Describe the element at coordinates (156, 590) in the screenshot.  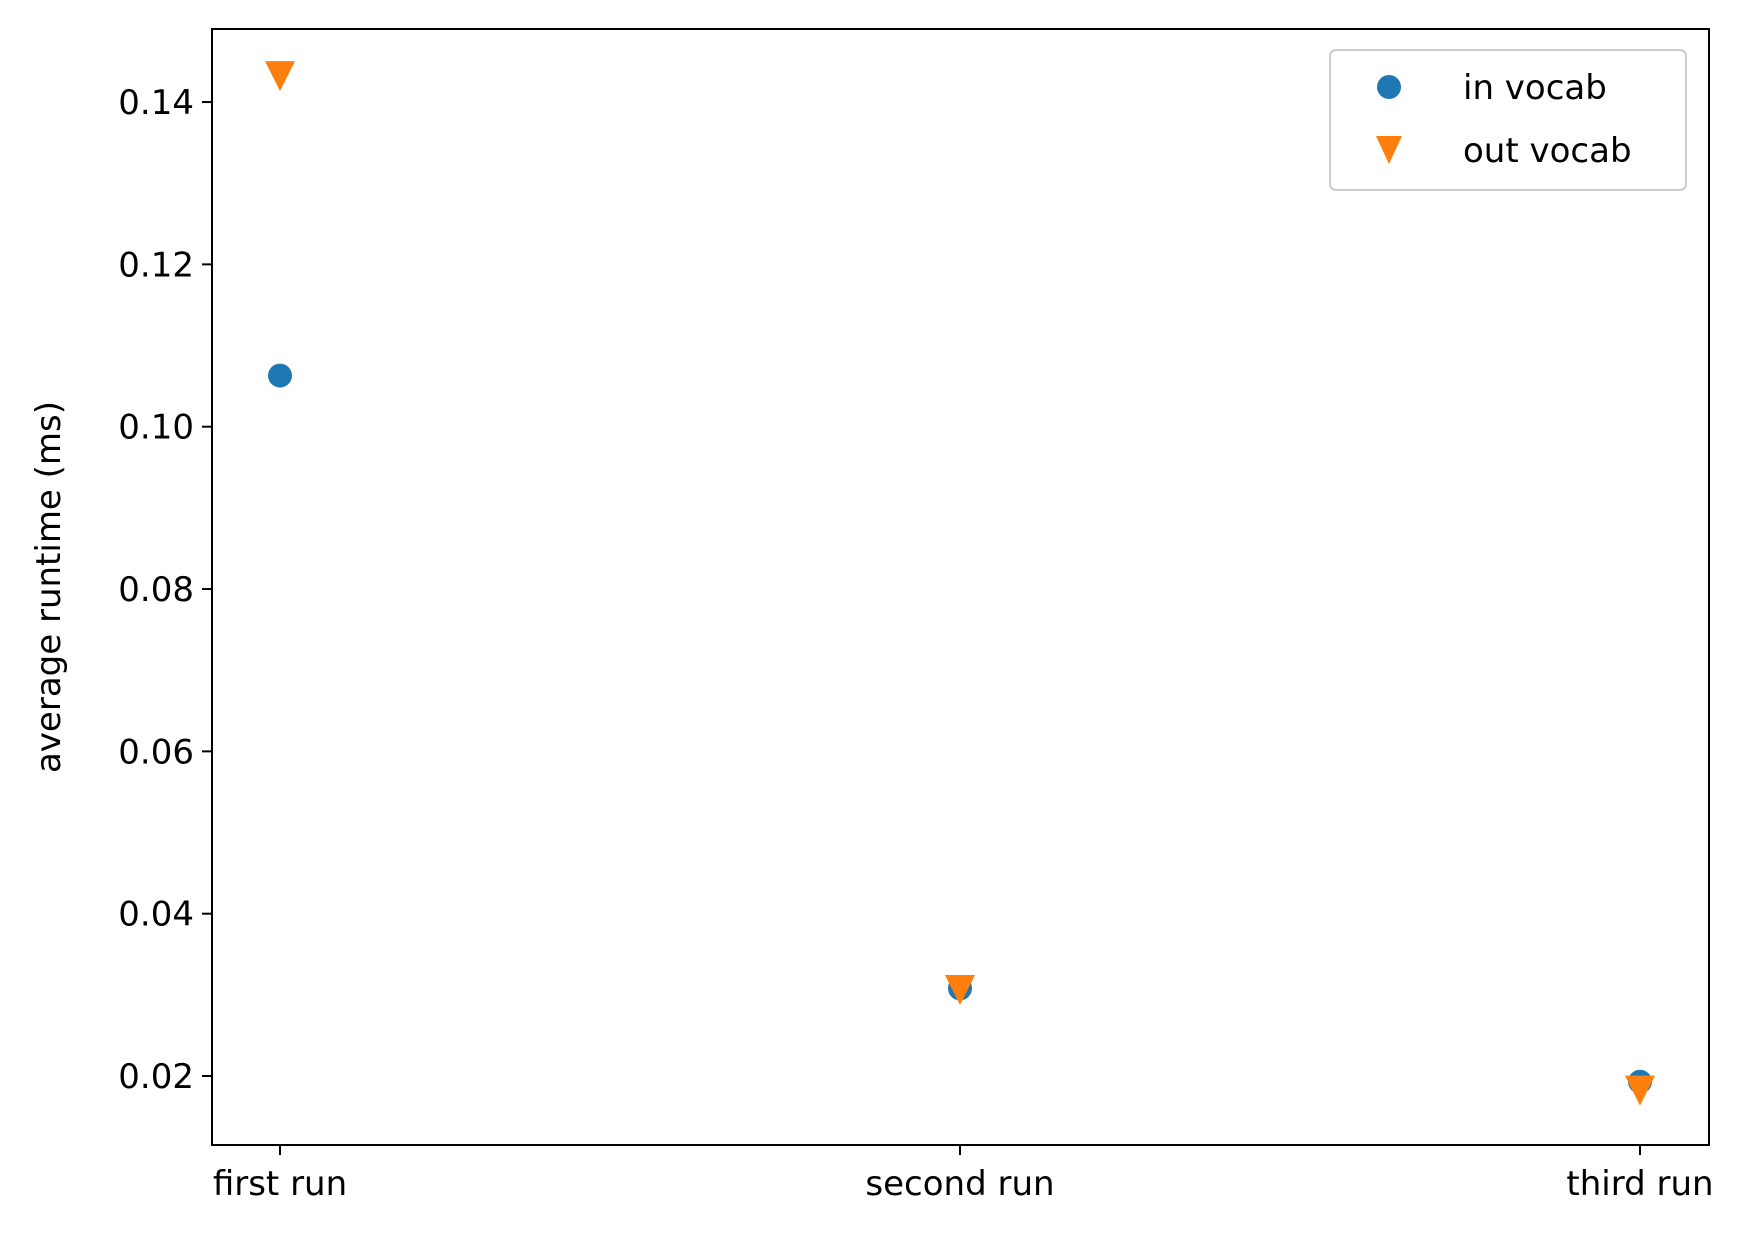
I see `y-tick-label: 0.08` at that location.